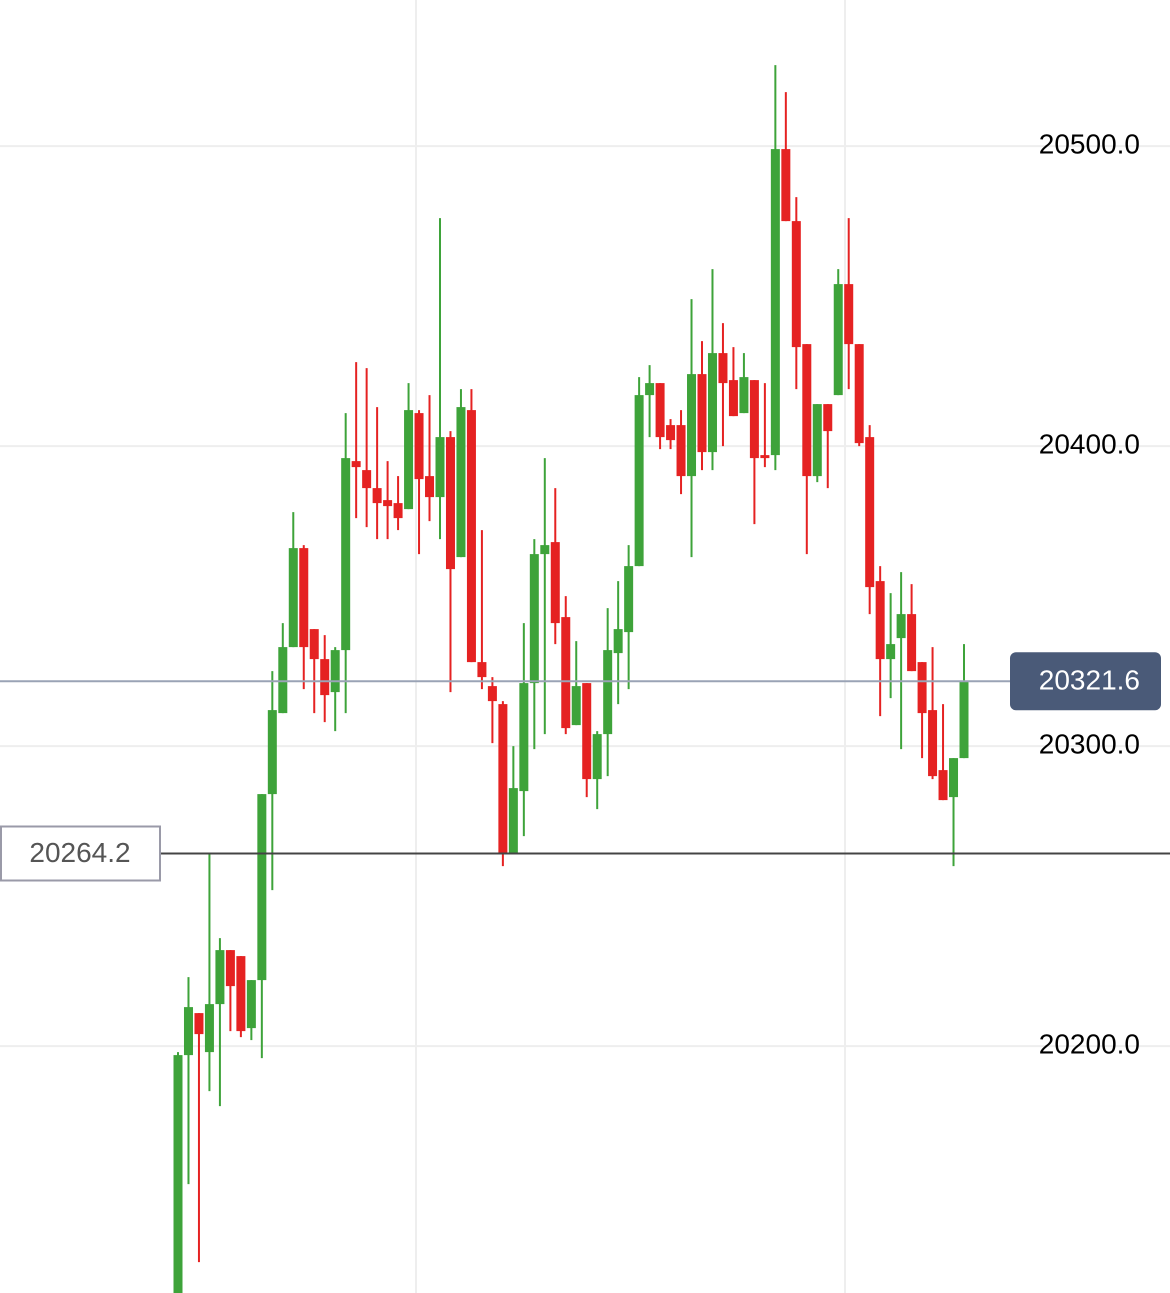  Describe the element at coordinates (1089, 443) in the screenshot. I see `y-tick-label: 20400.0` at that location.